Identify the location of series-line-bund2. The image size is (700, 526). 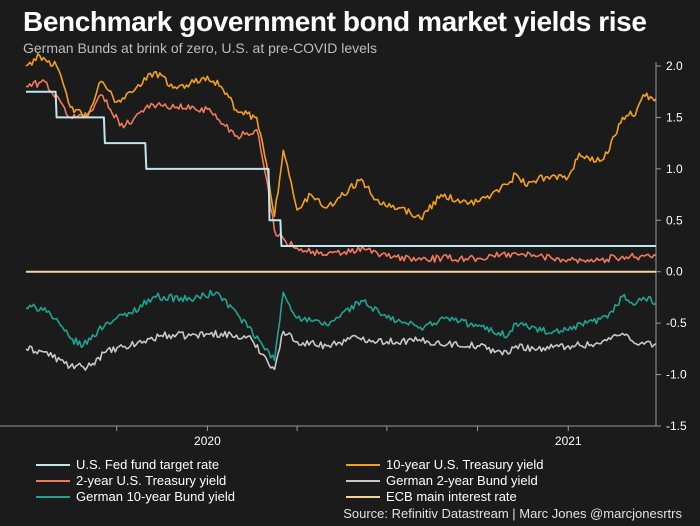
(341, 350).